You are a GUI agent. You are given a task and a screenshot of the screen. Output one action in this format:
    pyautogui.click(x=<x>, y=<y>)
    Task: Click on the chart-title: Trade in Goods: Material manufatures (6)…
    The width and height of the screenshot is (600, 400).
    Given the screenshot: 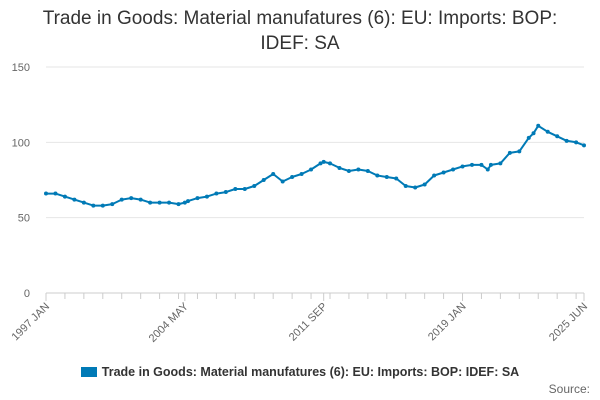 What is the action you would take?
    pyautogui.click(x=300, y=31)
    